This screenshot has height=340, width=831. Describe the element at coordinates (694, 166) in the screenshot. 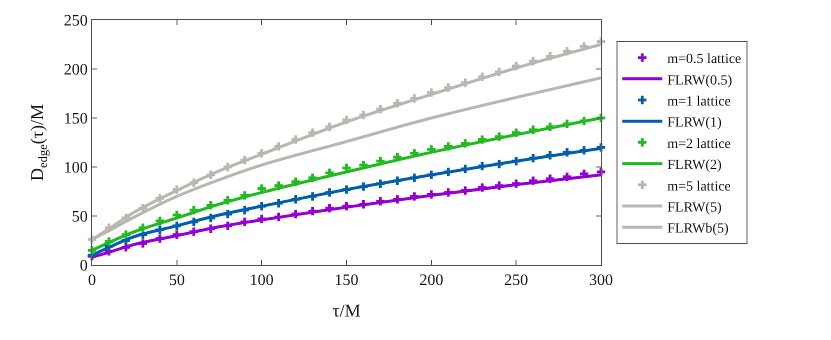

I see `legend-label: FLRW(2)` at that location.